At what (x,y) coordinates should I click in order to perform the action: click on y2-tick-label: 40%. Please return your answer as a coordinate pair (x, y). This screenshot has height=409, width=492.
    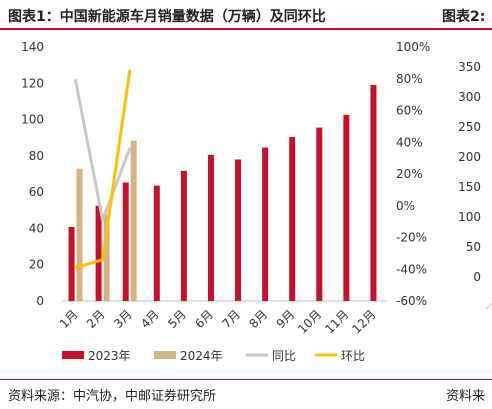
    Looking at the image, I should click on (409, 142).